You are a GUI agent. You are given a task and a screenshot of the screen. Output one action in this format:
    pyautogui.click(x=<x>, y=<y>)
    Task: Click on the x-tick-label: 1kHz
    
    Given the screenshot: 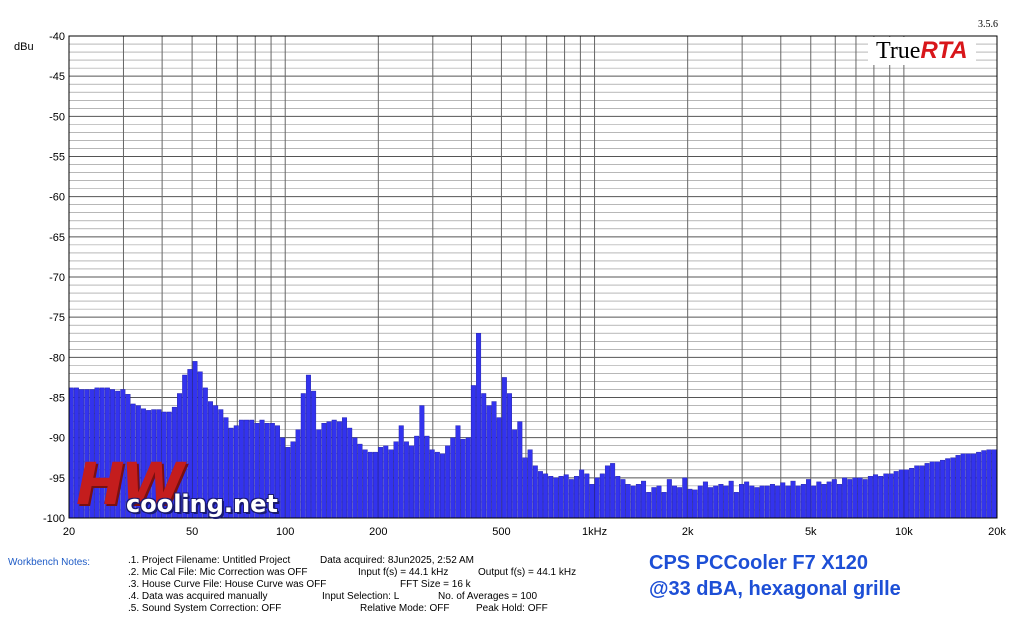 What is the action you would take?
    pyautogui.click(x=594, y=532)
    